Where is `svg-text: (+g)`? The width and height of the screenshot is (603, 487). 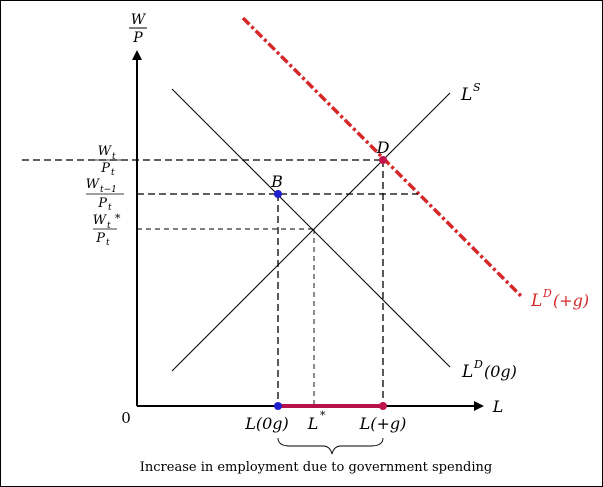
svg-text: (+g) is located at coordinates (571, 300).